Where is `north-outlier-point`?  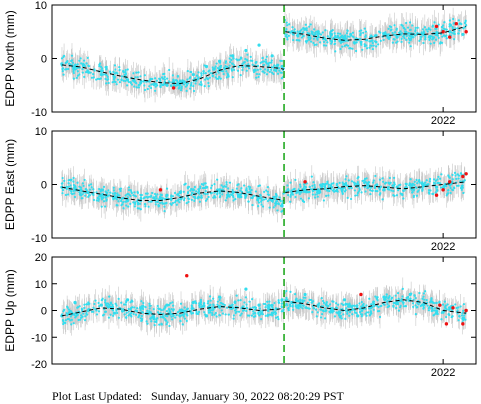
north-outlier-point is located at coordinates (466, 32).